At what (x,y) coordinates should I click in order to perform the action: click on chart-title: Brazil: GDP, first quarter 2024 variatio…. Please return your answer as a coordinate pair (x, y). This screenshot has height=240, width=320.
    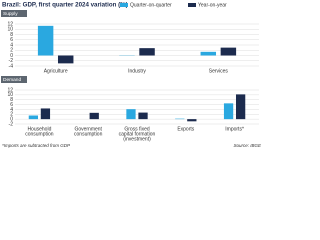
    Looking at the image, I should click on (65, 5).